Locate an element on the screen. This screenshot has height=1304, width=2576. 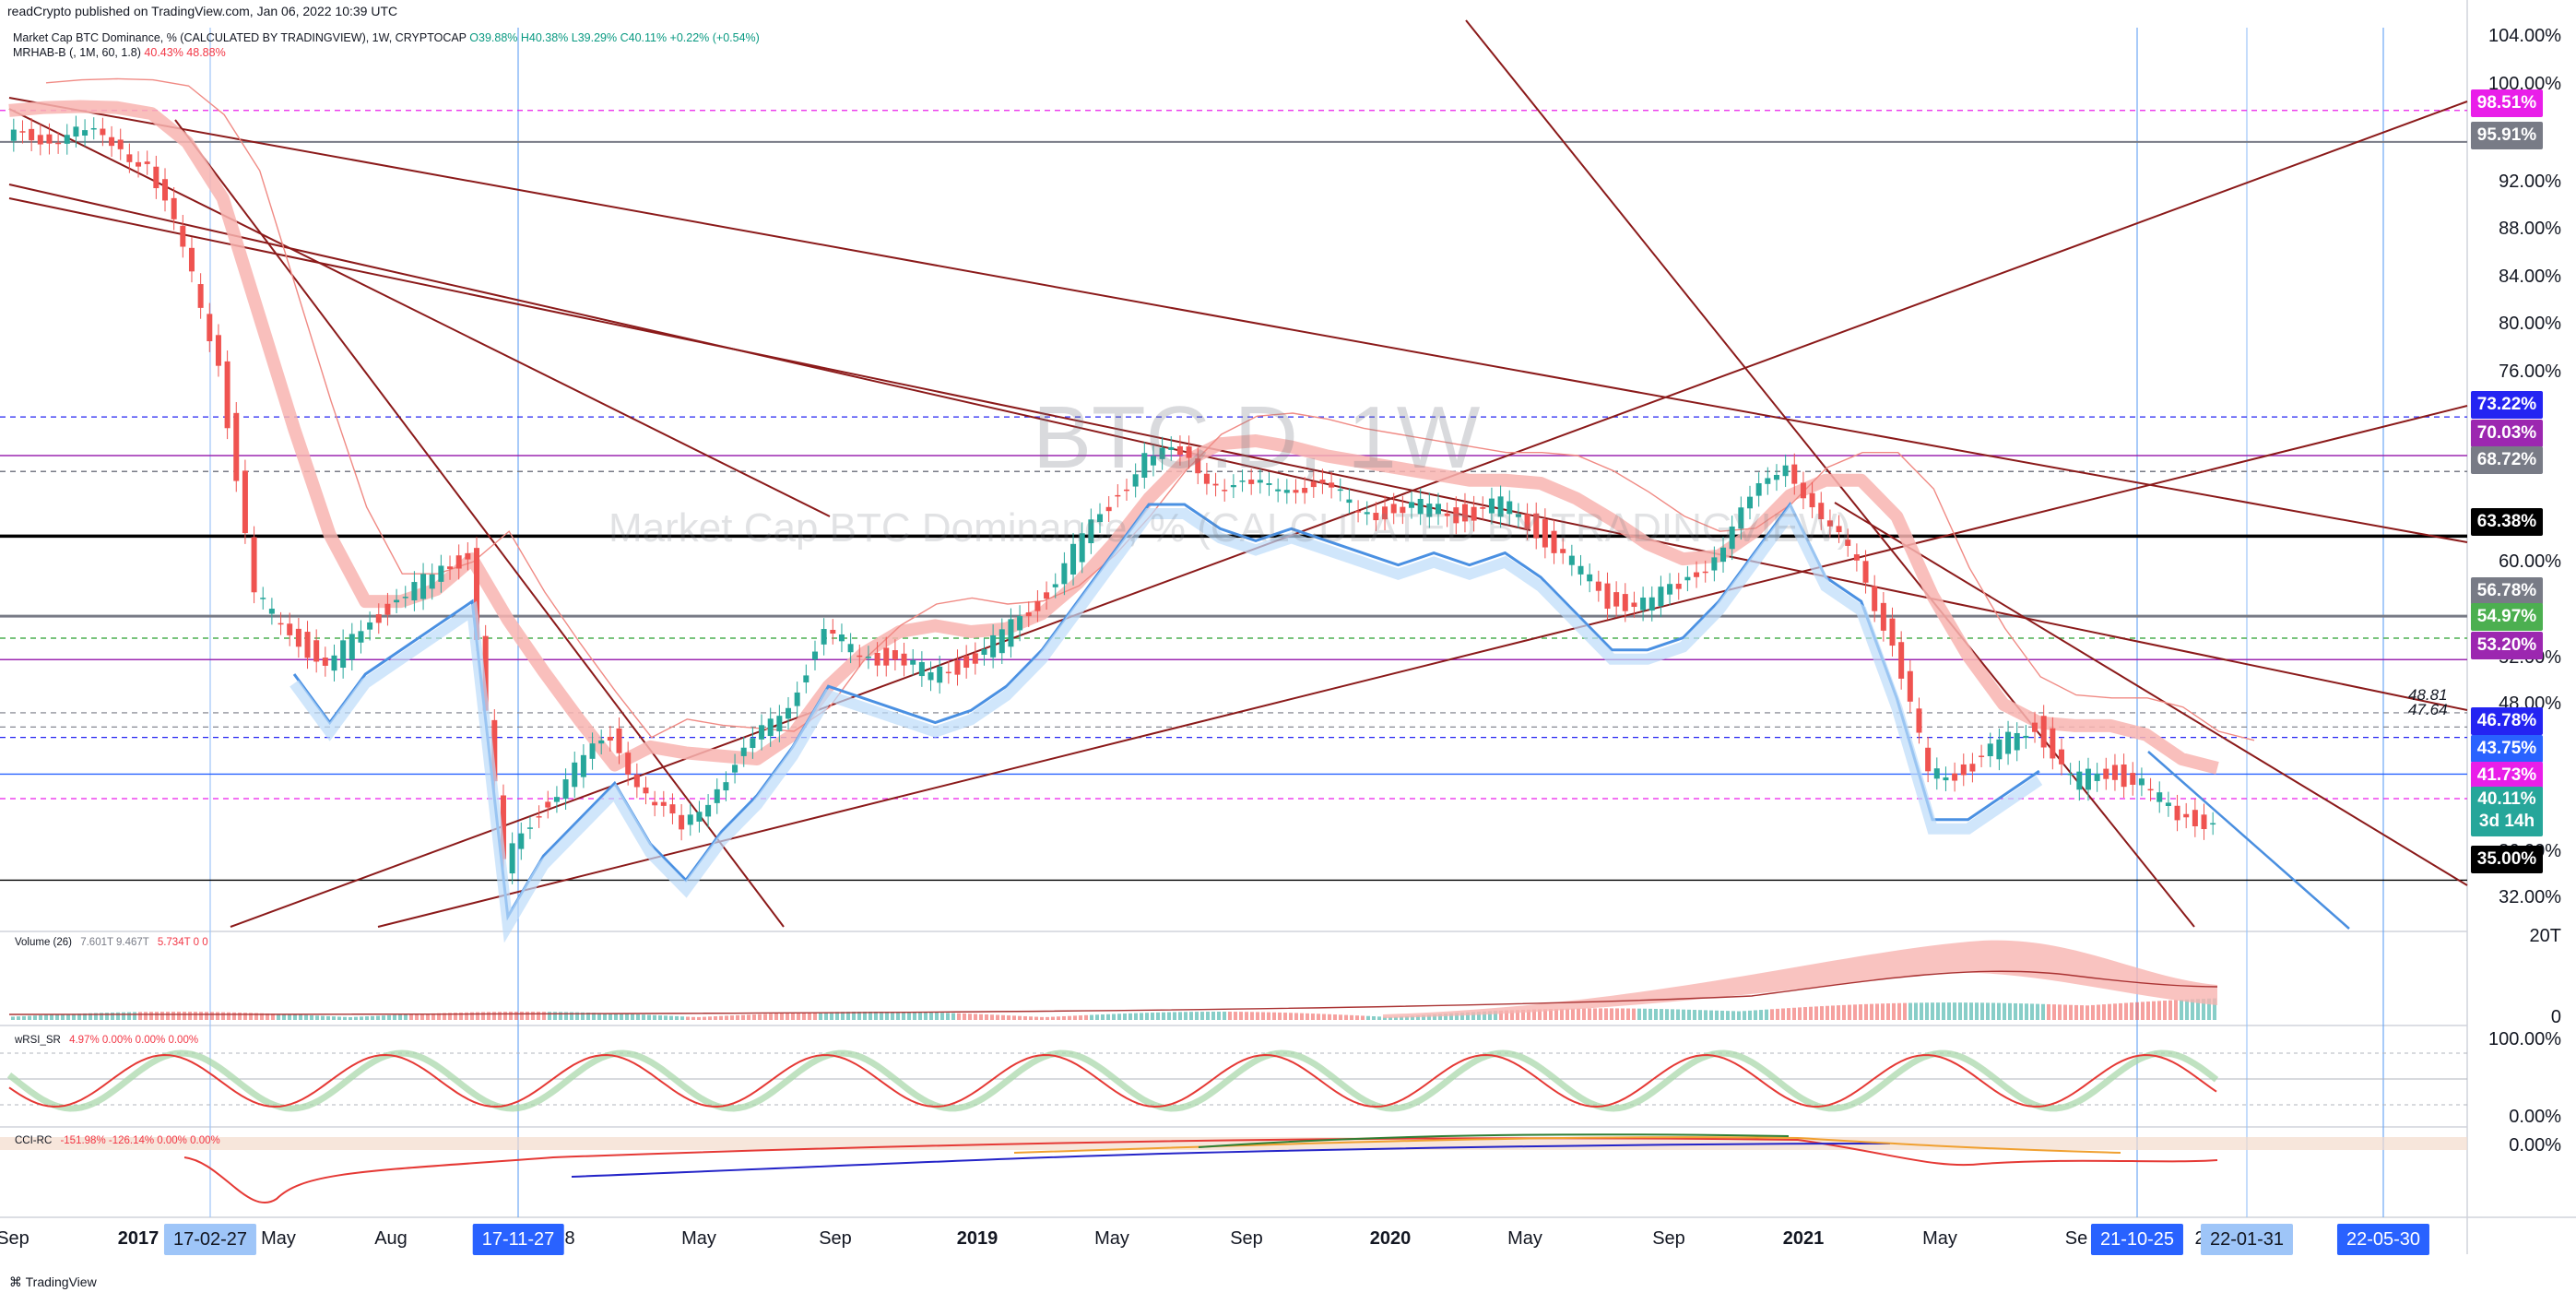
time-tick-2: May is located at coordinates (278, 1238).